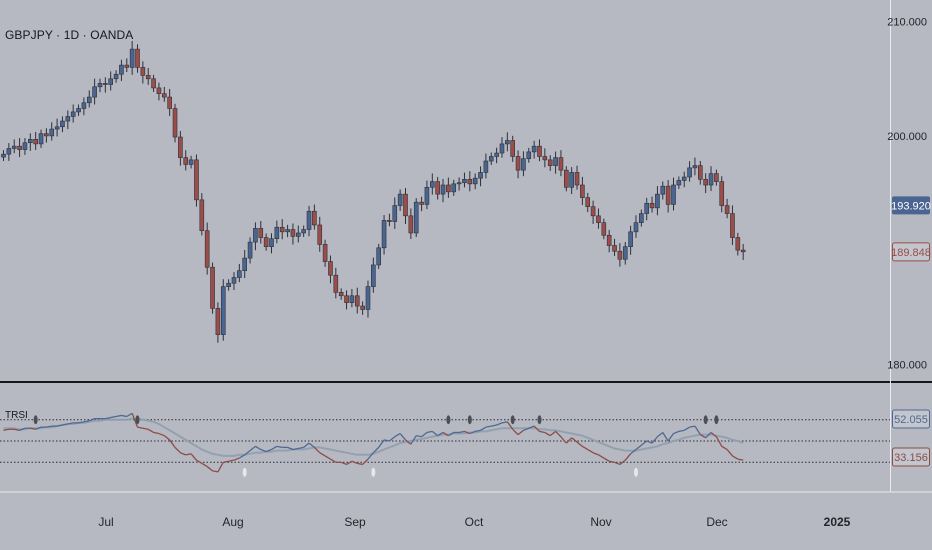 The image size is (932, 550). Describe the element at coordinates (16, 415) in the screenshot. I see `indicator-name: TRSI` at that location.